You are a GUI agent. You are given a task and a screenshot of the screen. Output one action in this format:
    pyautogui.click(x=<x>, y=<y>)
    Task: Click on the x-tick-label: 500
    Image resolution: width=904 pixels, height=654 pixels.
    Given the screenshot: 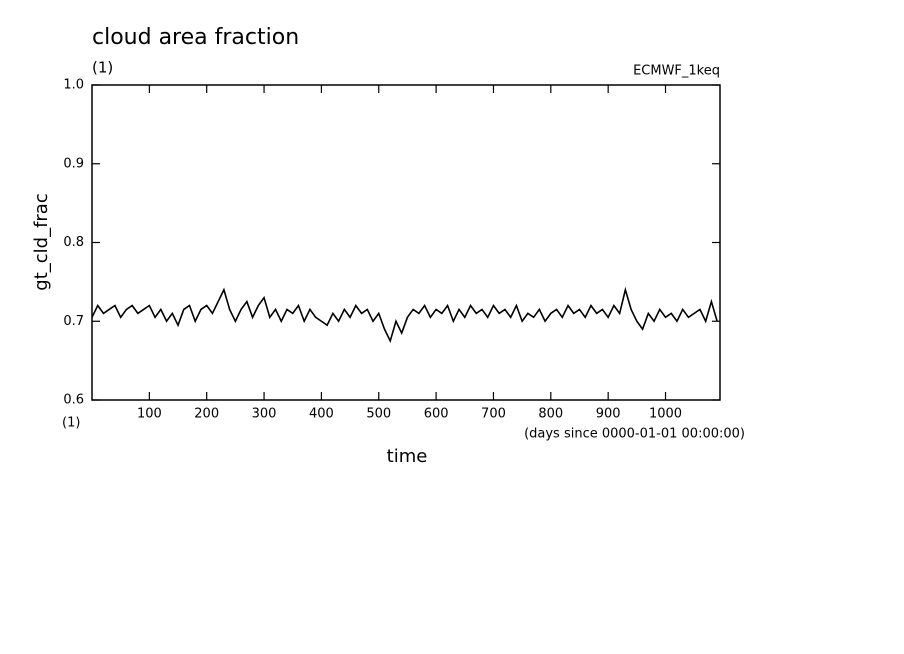 What is the action you would take?
    pyautogui.click(x=378, y=414)
    